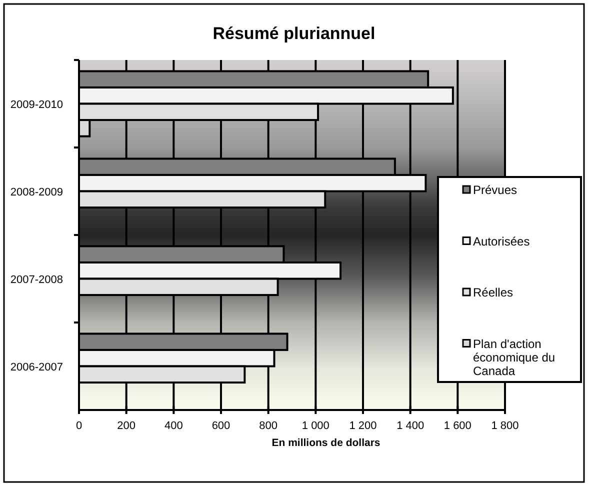 This screenshot has height=487, width=589. I want to click on chart-title: Résumé pluriannuel, so click(294, 33).